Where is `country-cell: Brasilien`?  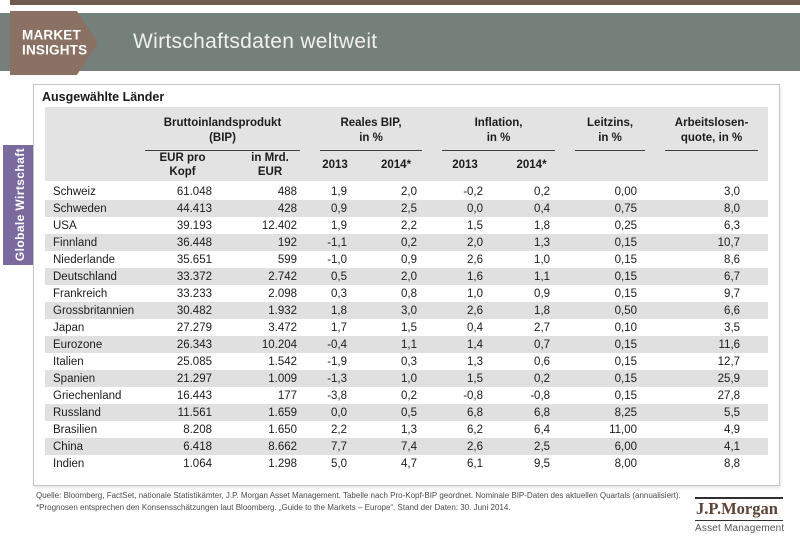
country-cell: Brasilien is located at coordinates (75, 429).